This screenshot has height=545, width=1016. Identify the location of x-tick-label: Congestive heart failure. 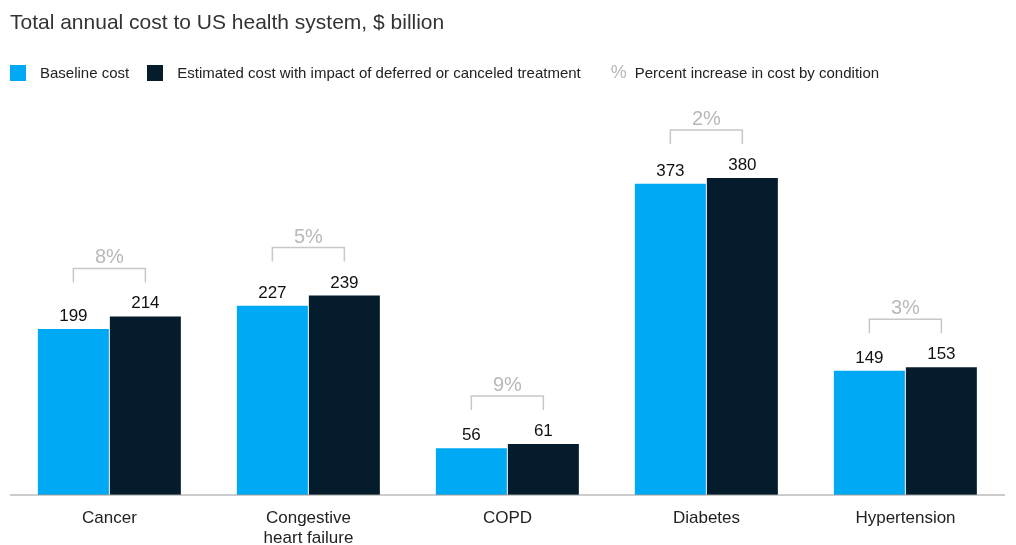
(308, 526).